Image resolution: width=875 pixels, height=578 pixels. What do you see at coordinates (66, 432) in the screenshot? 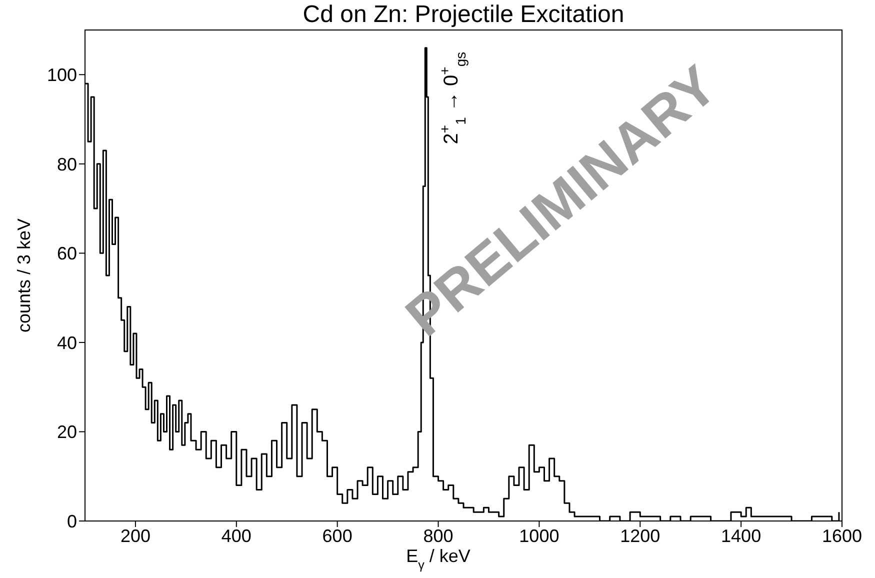
I see `y-tick-label: 20` at bounding box center [66, 432].